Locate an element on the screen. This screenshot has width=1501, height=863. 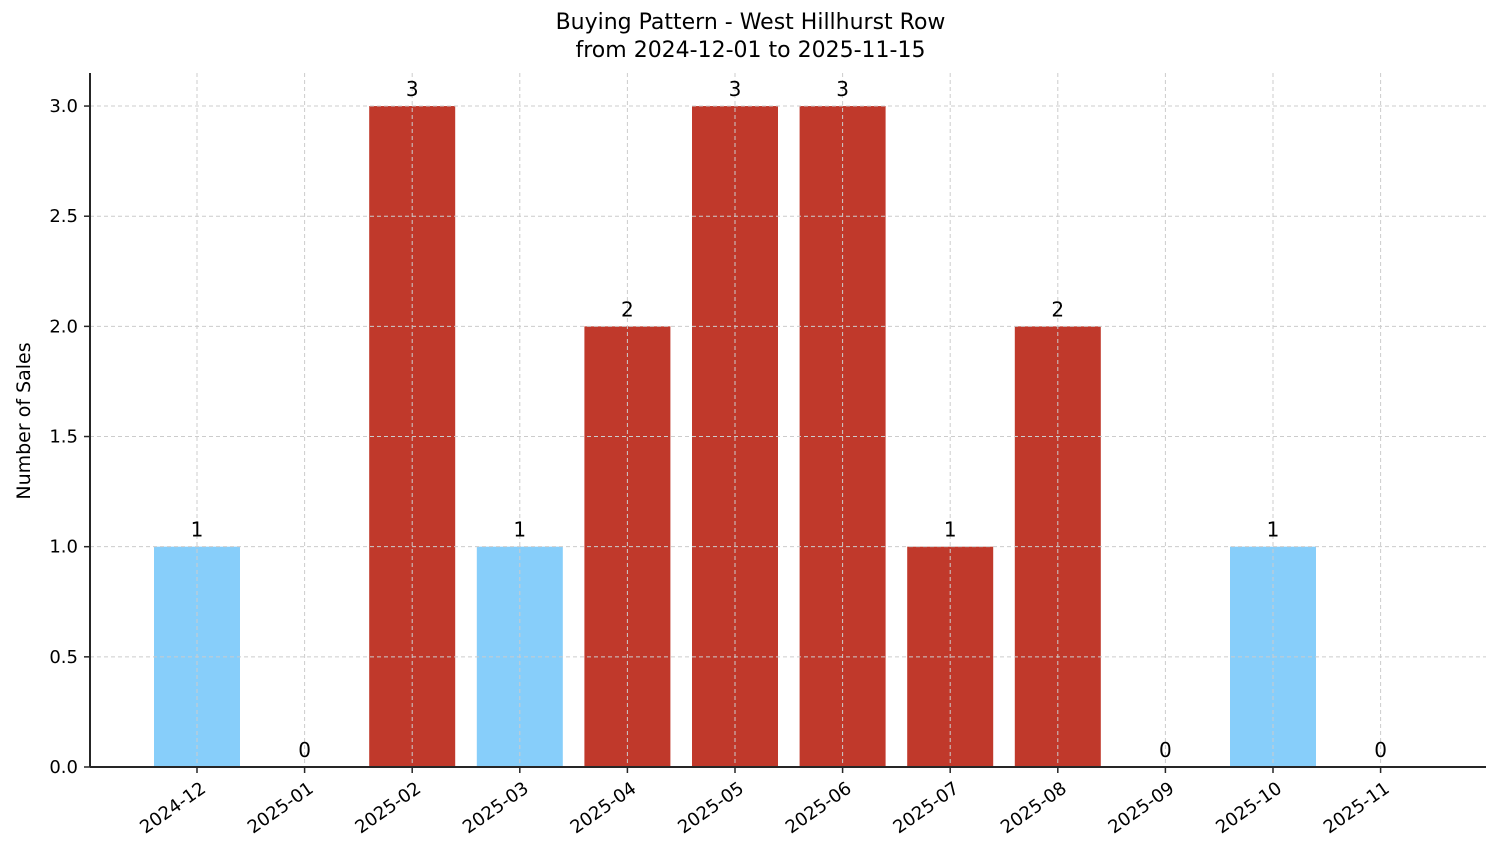
y-tick-label: 0.0 is located at coordinates (63, 767).